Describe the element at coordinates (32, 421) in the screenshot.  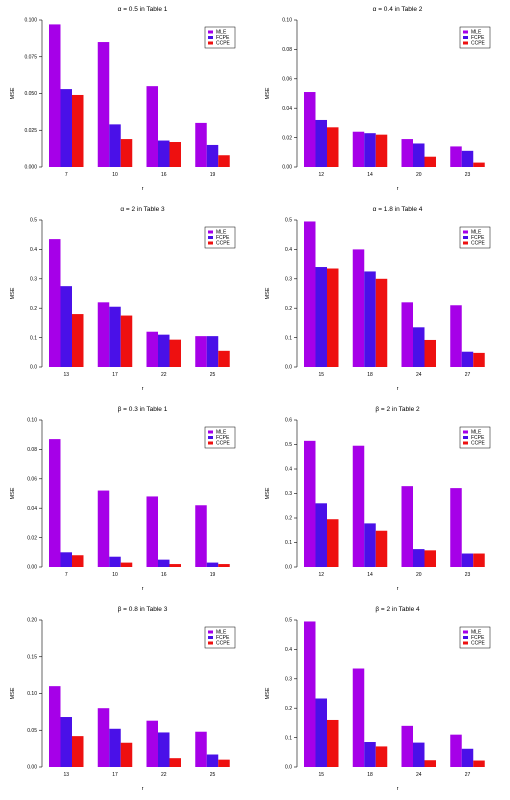
I see `y-tick-label: 0.10` at that location.